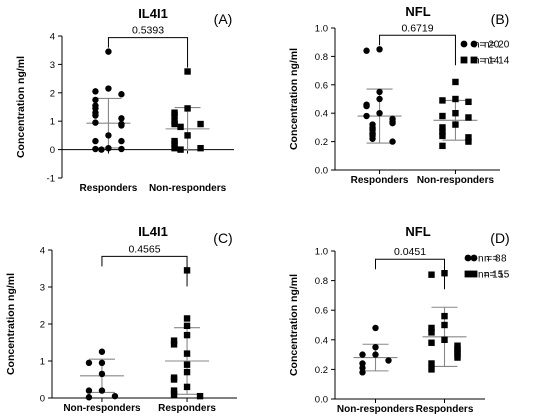  Describe the element at coordinates (487, 45) in the screenshot. I see `legend-label: n= 20` at that location.